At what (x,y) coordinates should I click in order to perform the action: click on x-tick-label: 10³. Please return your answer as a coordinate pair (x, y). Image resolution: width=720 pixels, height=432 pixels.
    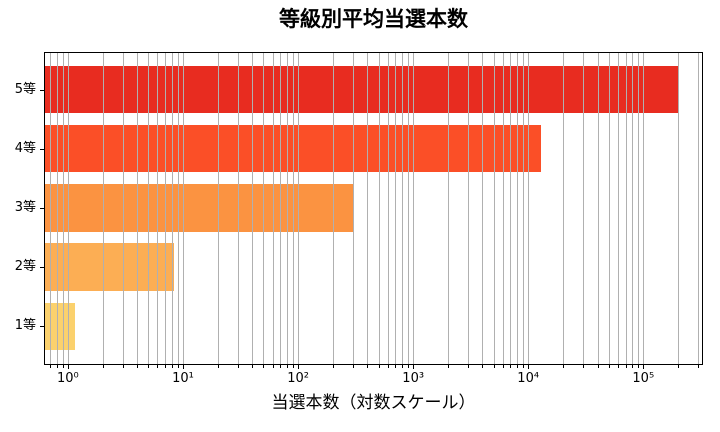
    Looking at the image, I should click on (413, 378).